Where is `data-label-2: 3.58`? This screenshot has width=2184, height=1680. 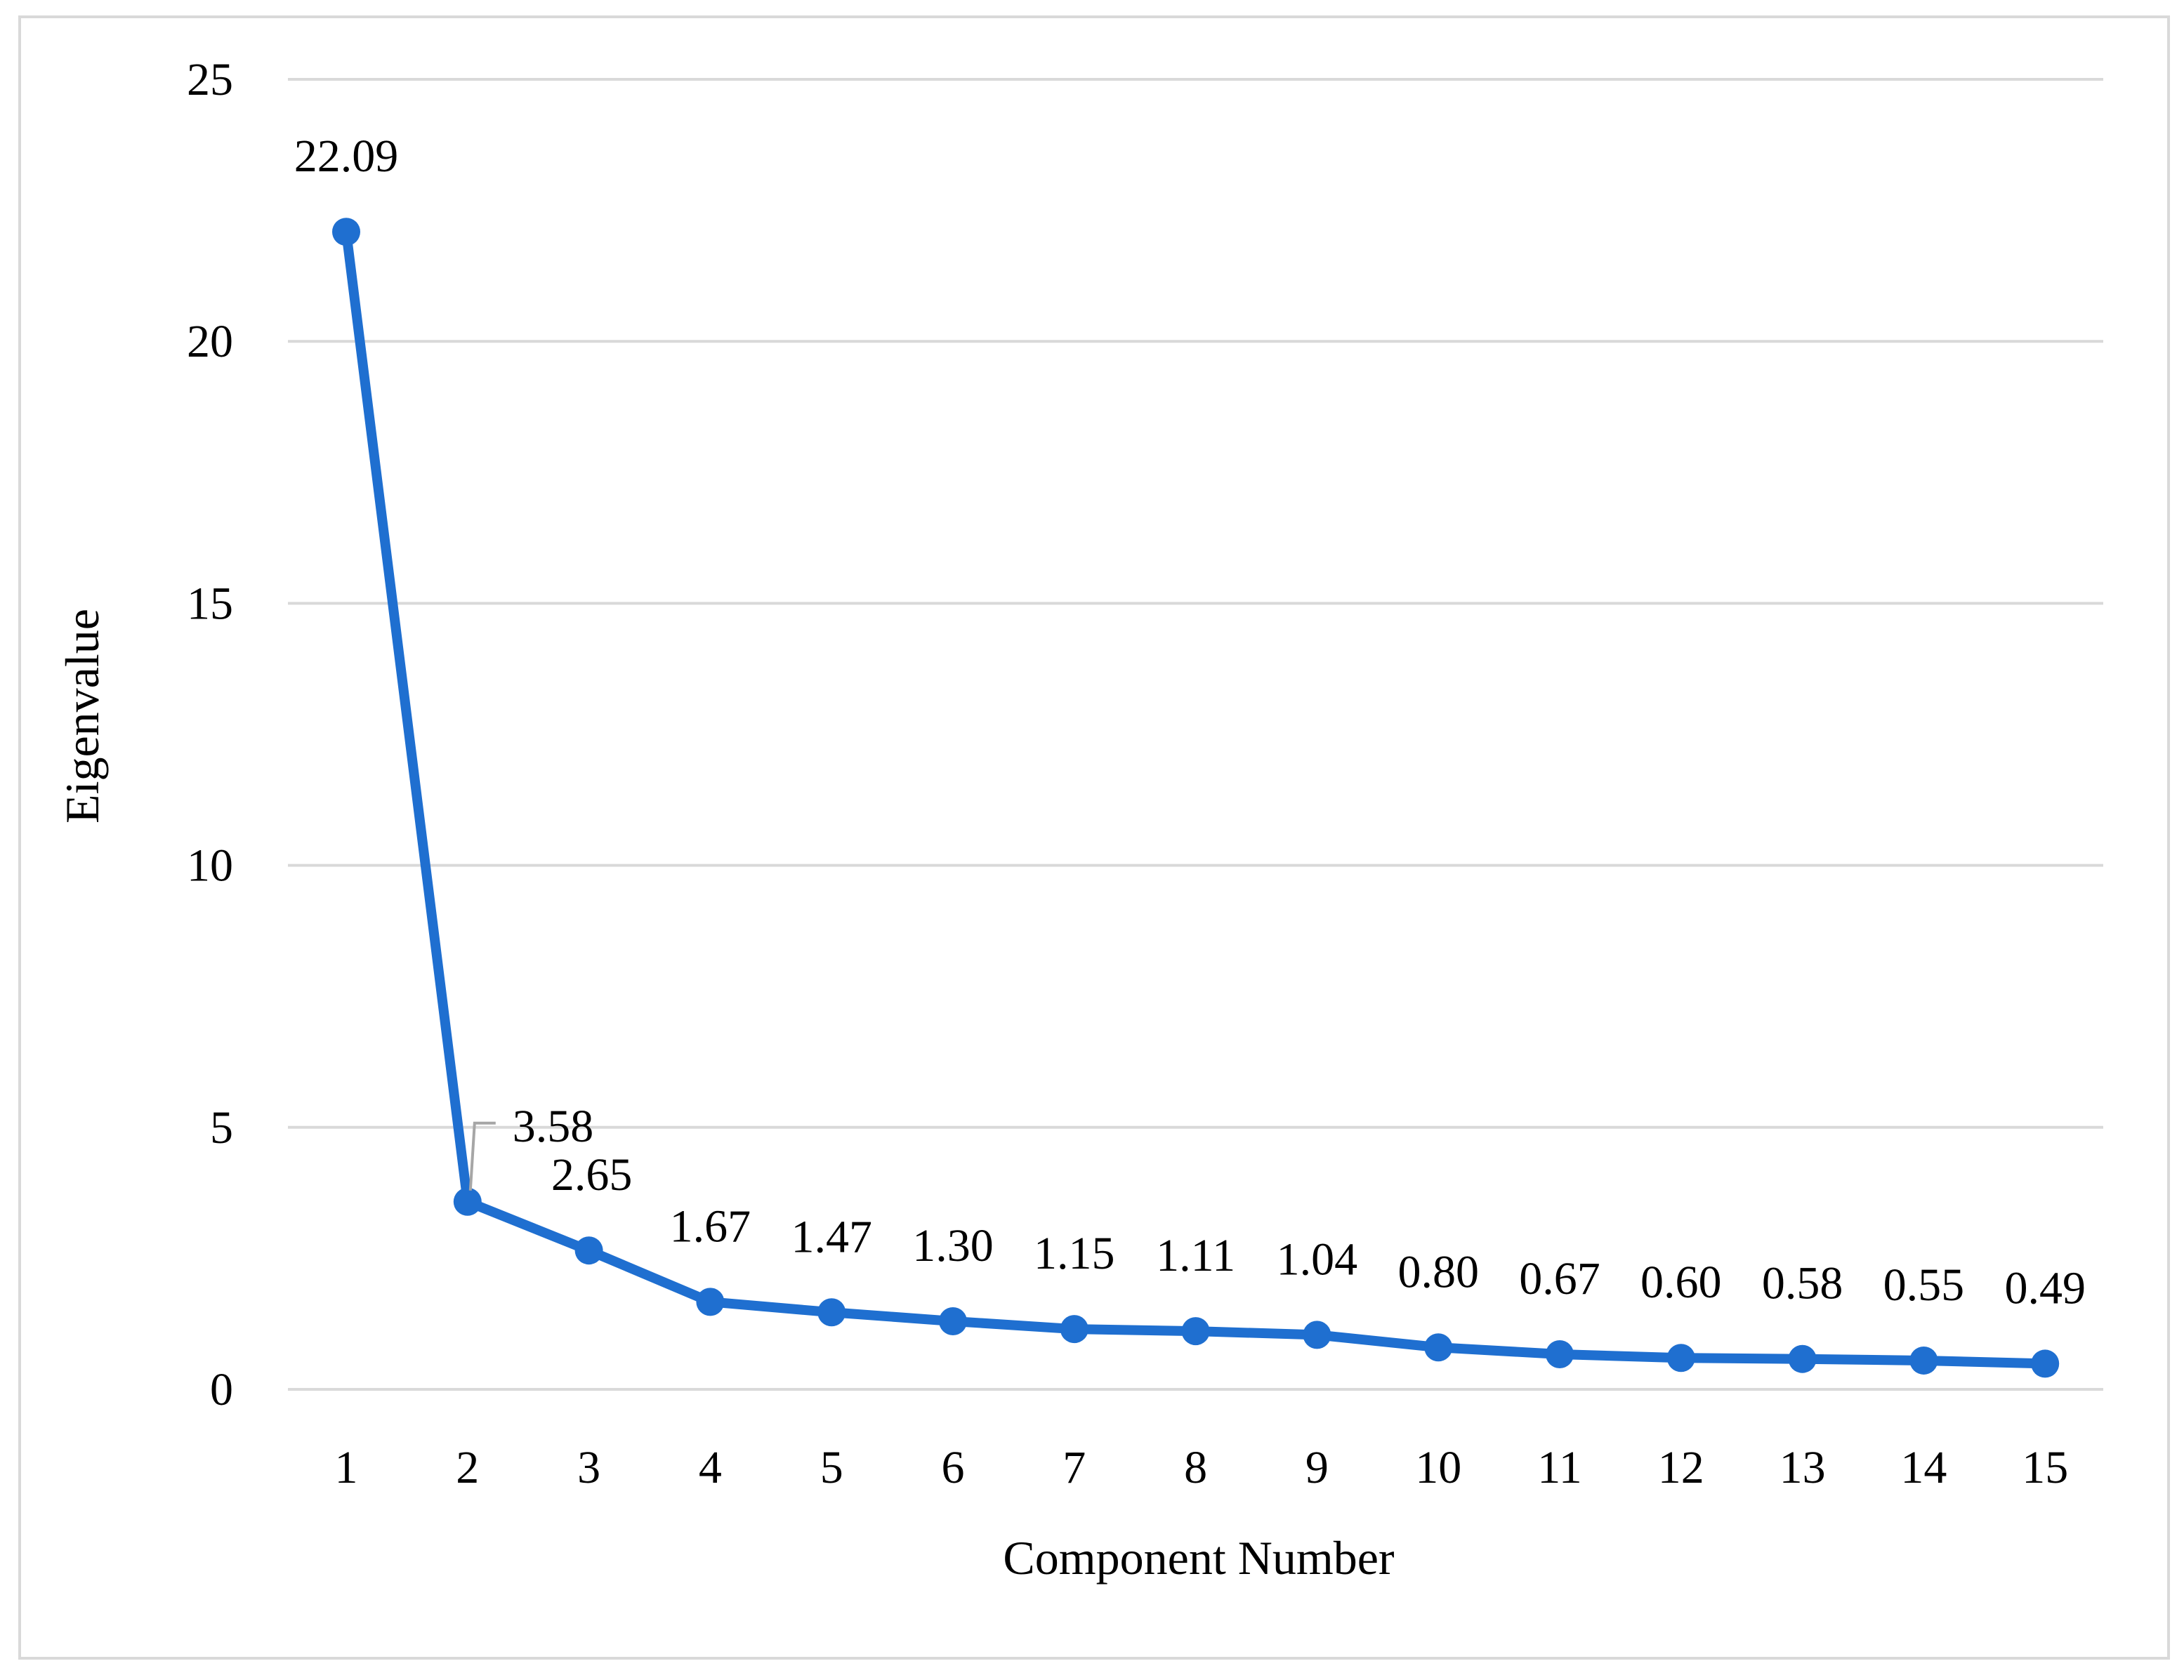 data-label-2: 3.58 is located at coordinates (553, 1126).